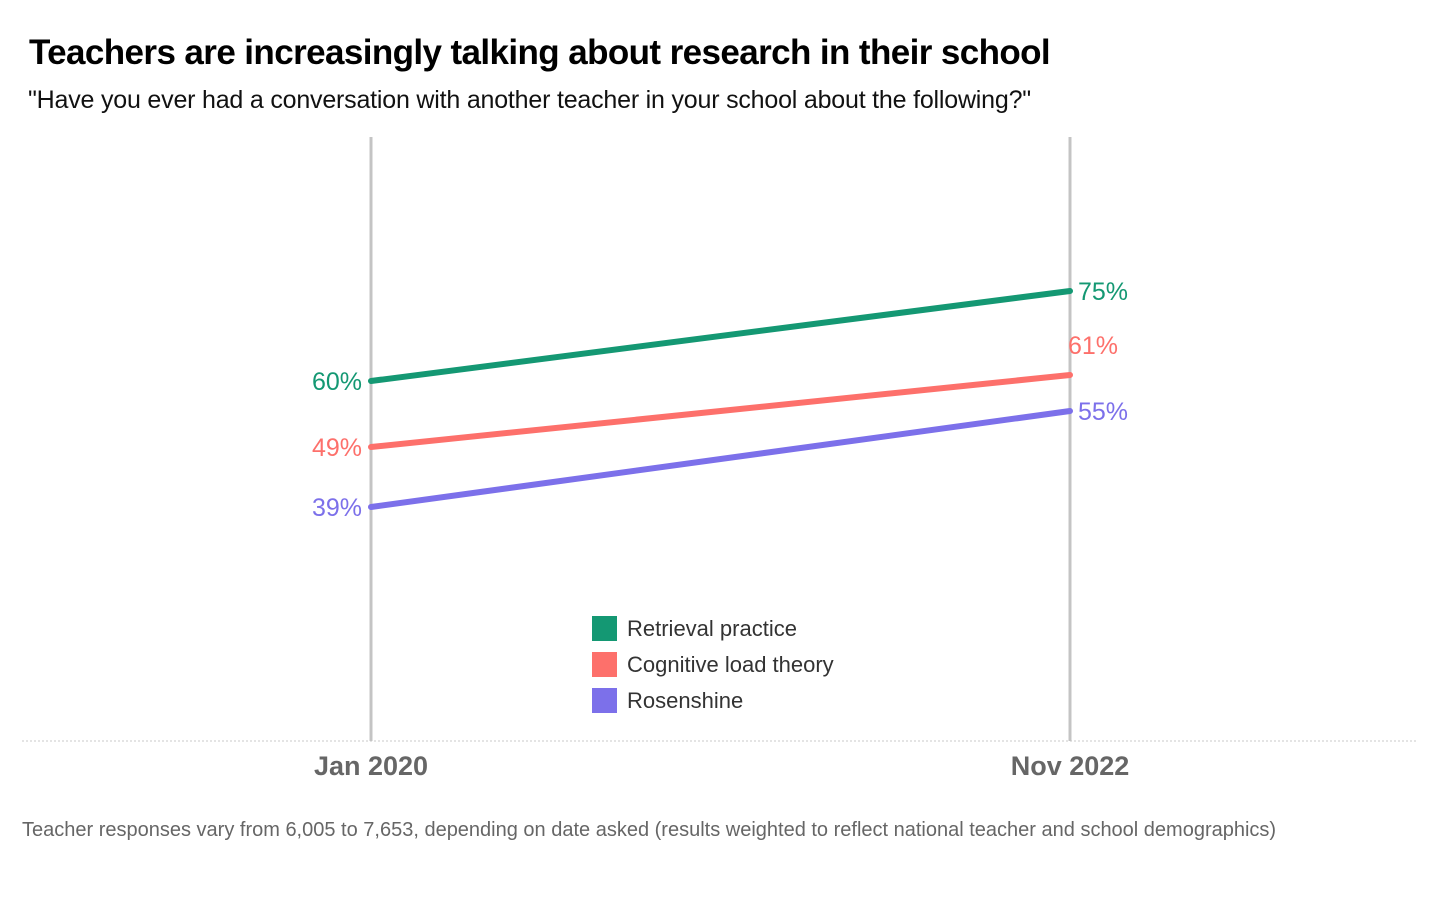 This screenshot has width=1440, height=900. I want to click on data-label: 60%, so click(337, 382).